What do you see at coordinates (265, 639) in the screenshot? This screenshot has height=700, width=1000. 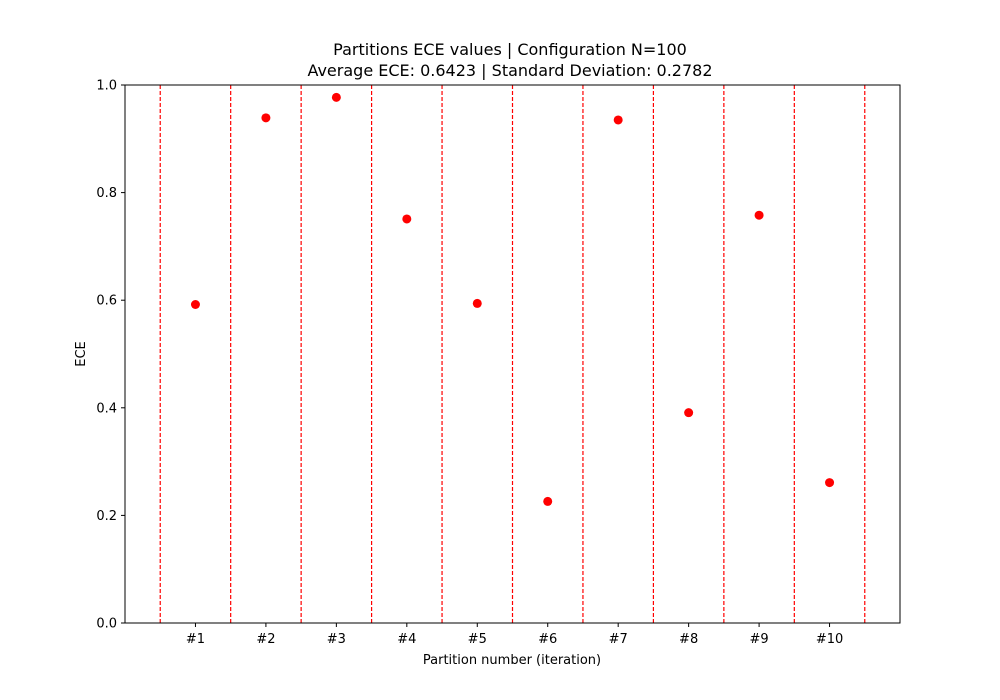 I see `x-tick-label: #2` at bounding box center [265, 639].